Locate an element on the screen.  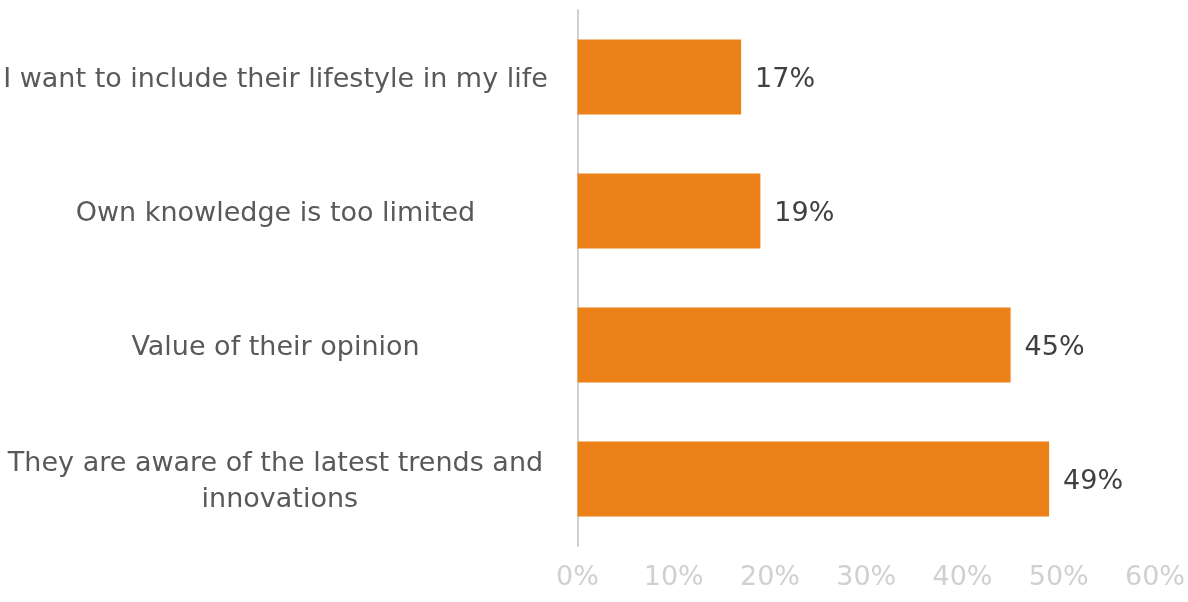
data-label: 45% is located at coordinates (1054, 345).